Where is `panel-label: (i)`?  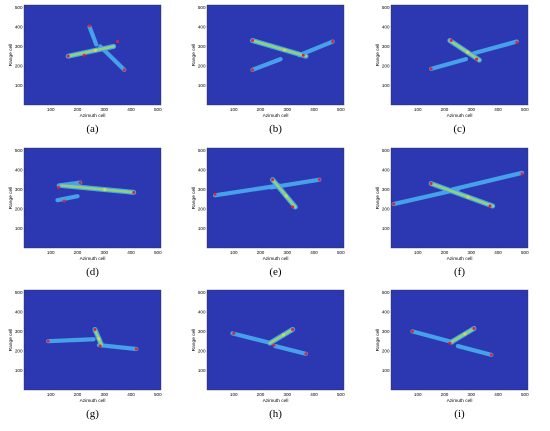 panel-label: (i) is located at coordinates (459, 414).